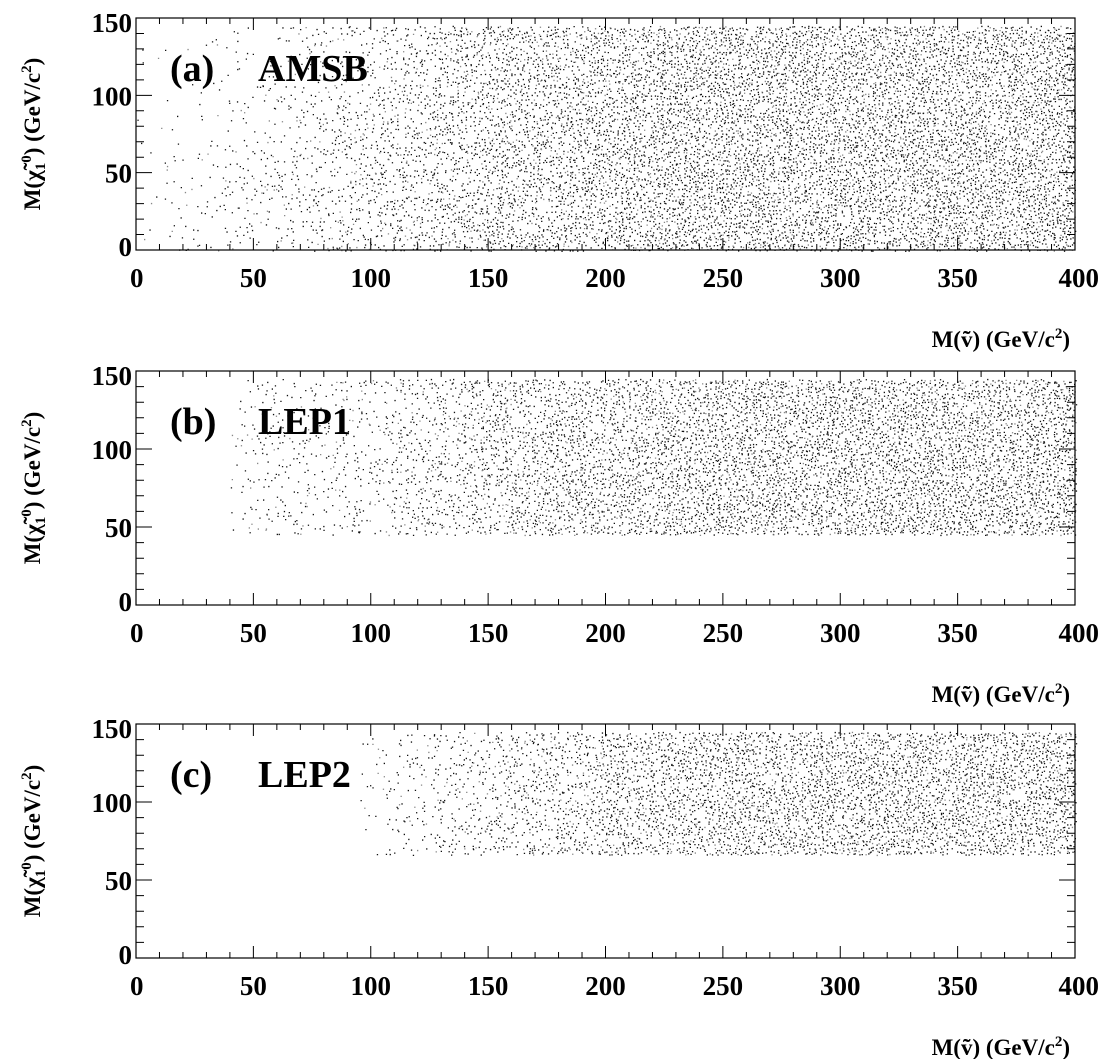 Image resolution: width=1105 pixels, height=1059 pixels. Describe the element at coordinates (313, 69) in the screenshot. I see `panel-title-a: AMSB` at that location.